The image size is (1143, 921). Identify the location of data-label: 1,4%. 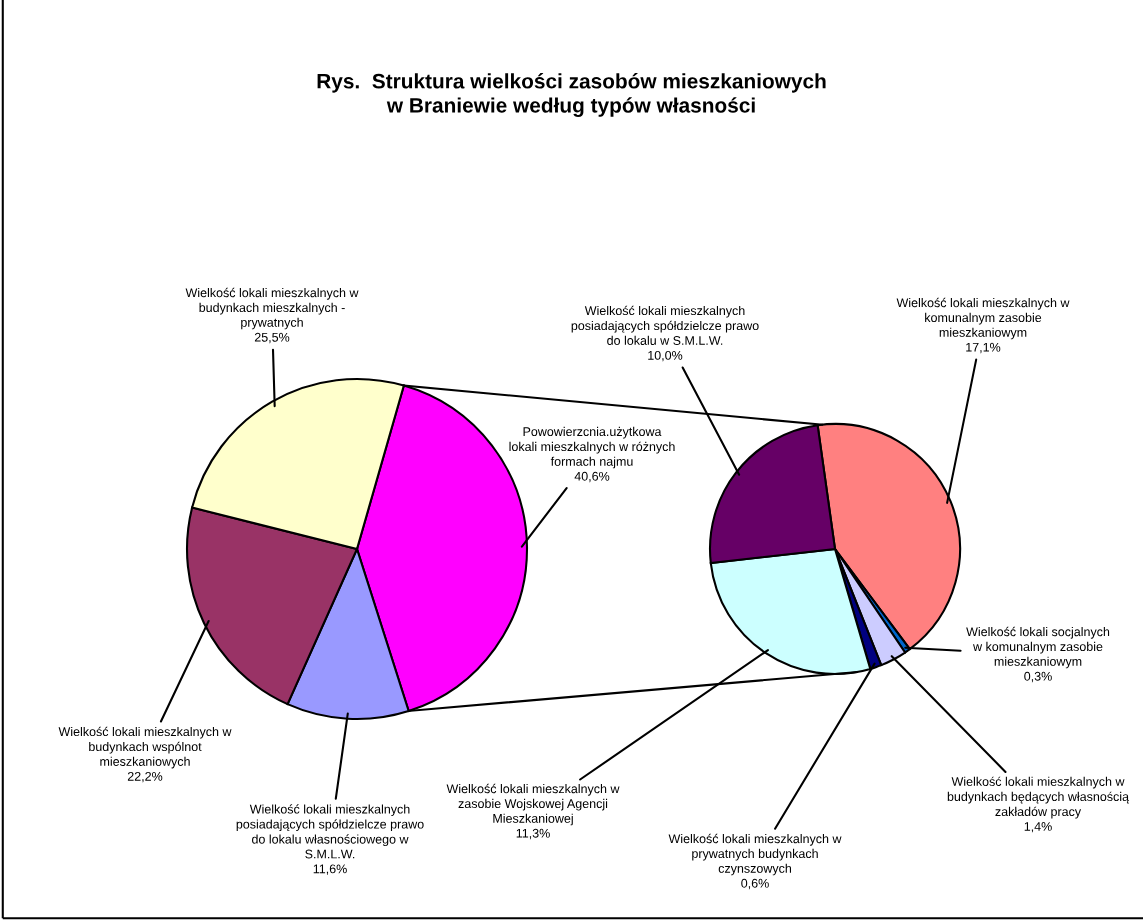
(1038, 827).